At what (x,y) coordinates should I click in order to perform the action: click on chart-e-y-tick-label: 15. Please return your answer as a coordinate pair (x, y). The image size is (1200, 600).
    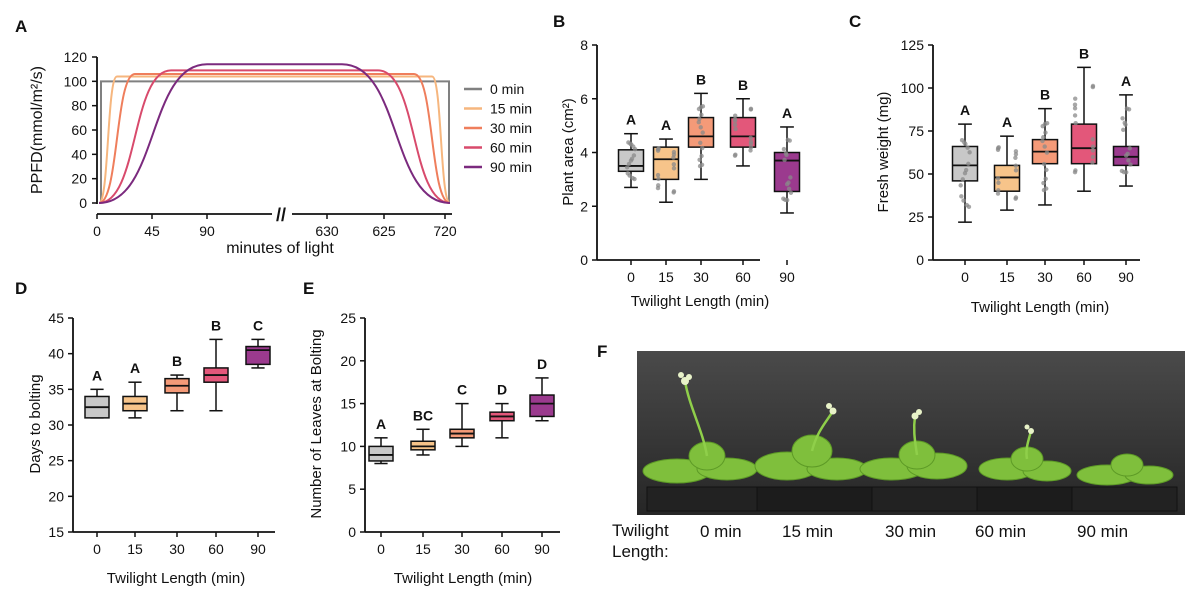
    Looking at the image, I should click on (348, 404).